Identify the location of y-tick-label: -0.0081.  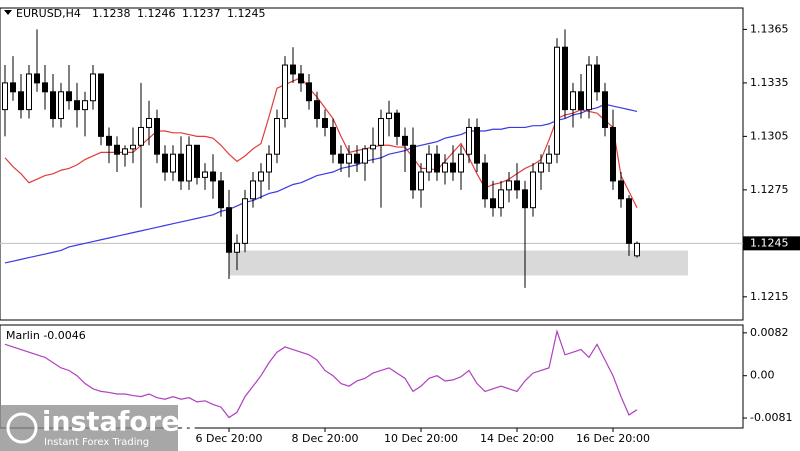
(771, 417).